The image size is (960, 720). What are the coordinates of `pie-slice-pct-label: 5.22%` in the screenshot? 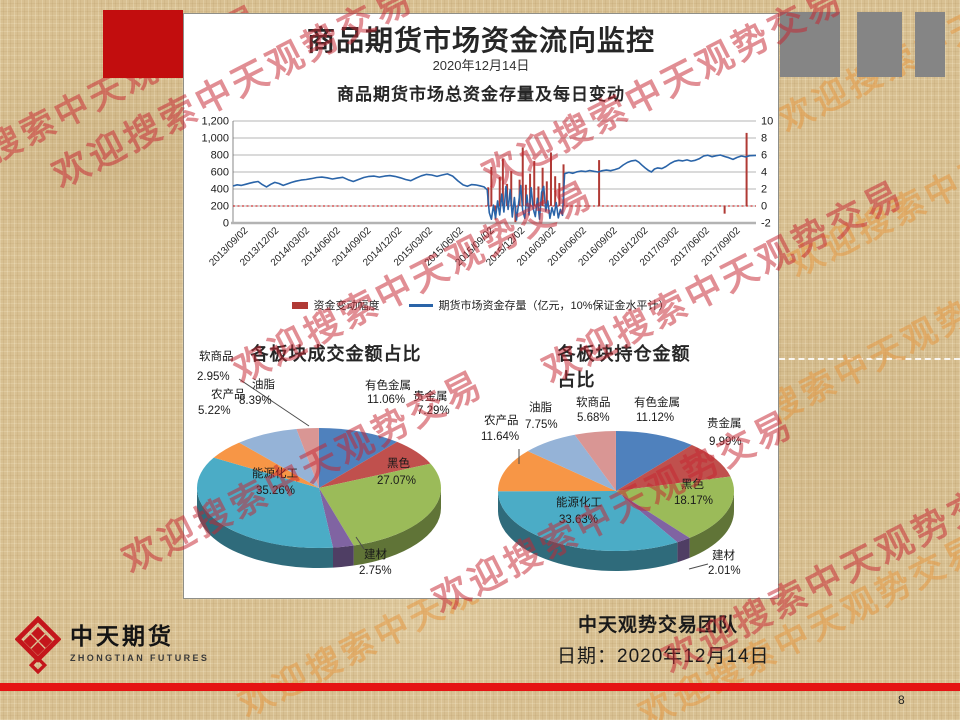 It's located at (214, 411).